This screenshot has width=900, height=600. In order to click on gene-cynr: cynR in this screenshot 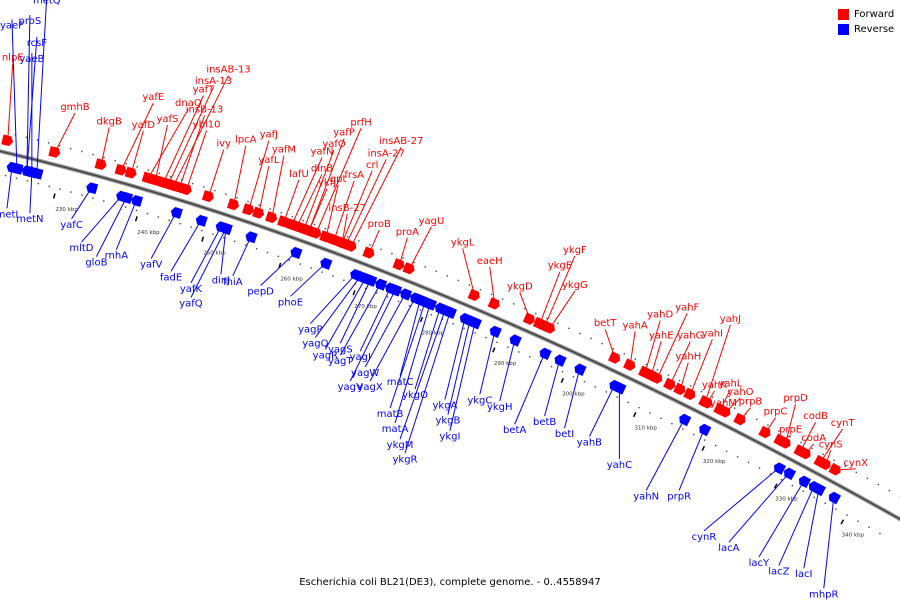, I will do `click(739, 502)`.